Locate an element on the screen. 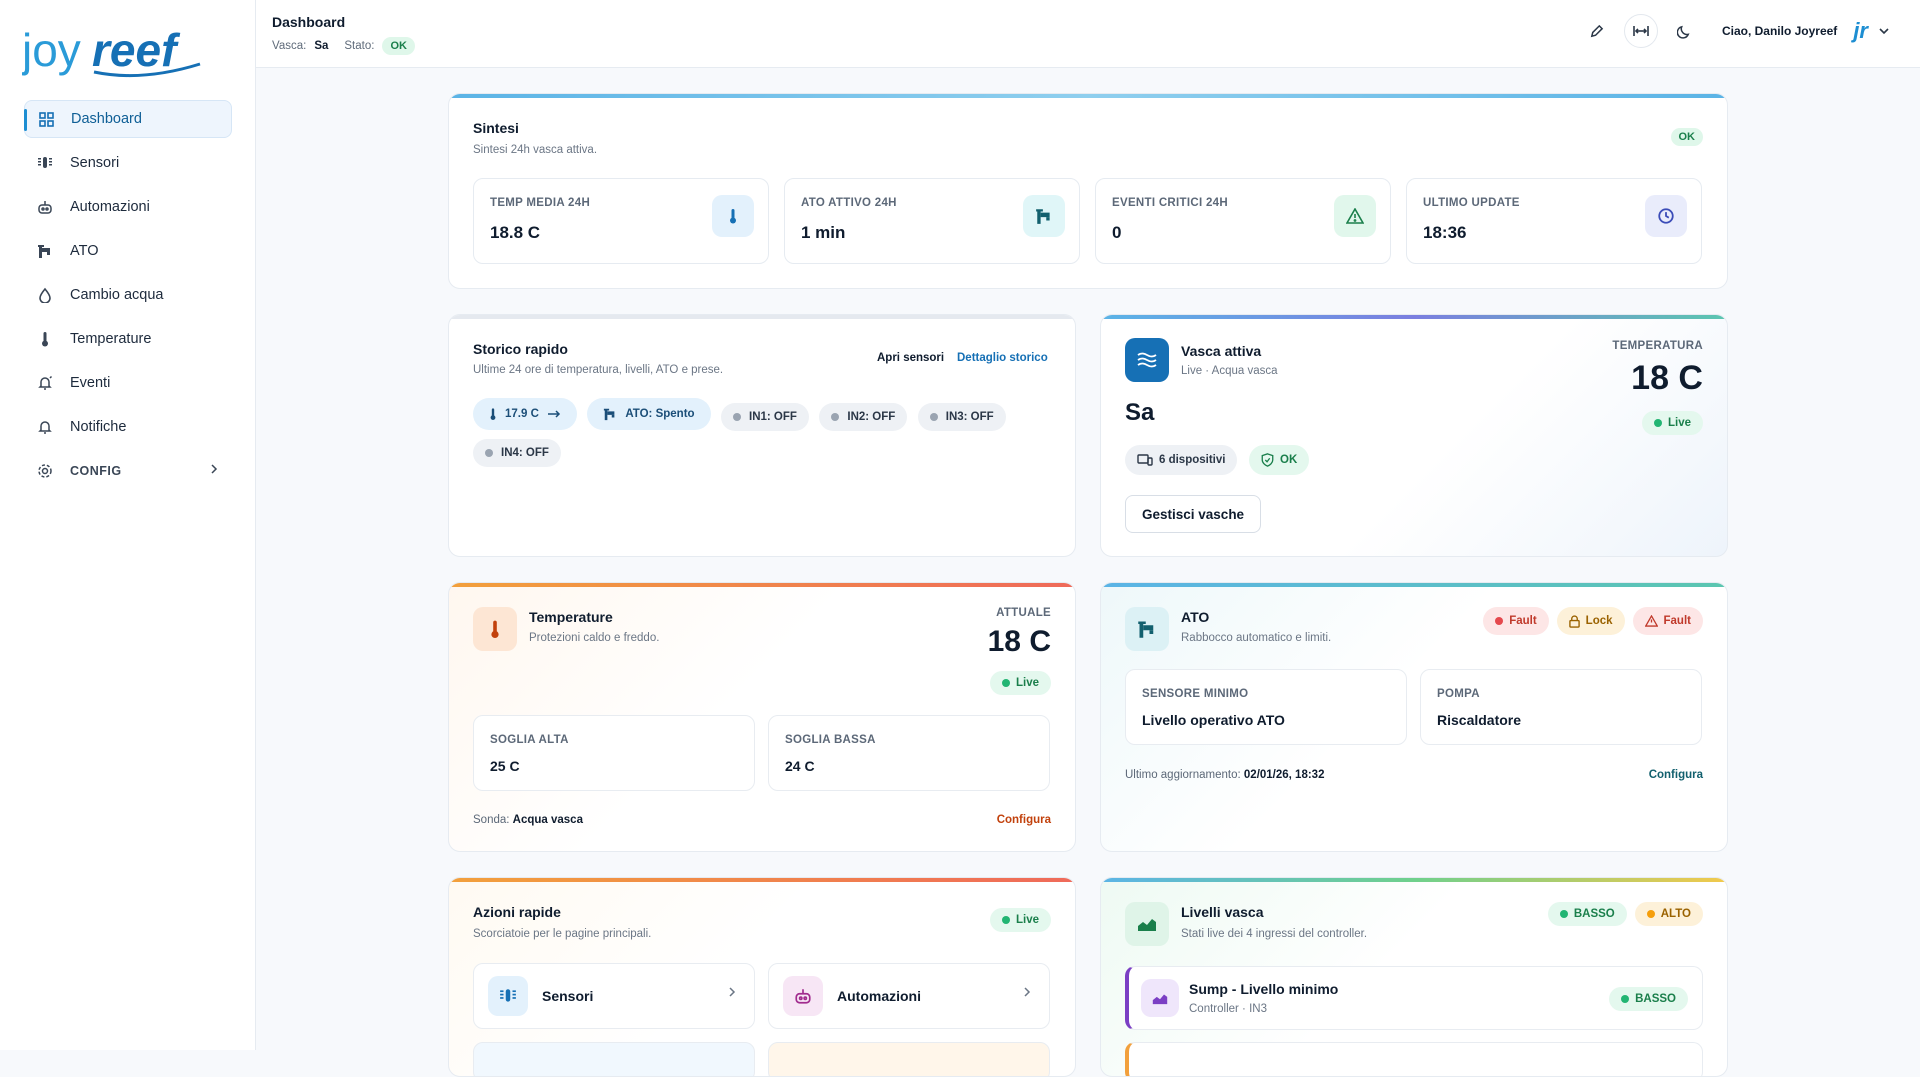  sonda-label: Sonda: is located at coordinates (491, 820).